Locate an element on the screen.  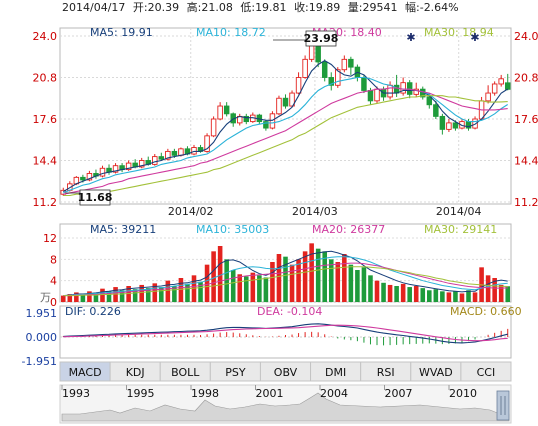
timeline-year-label: 2010 is located at coordinates (463, 393).